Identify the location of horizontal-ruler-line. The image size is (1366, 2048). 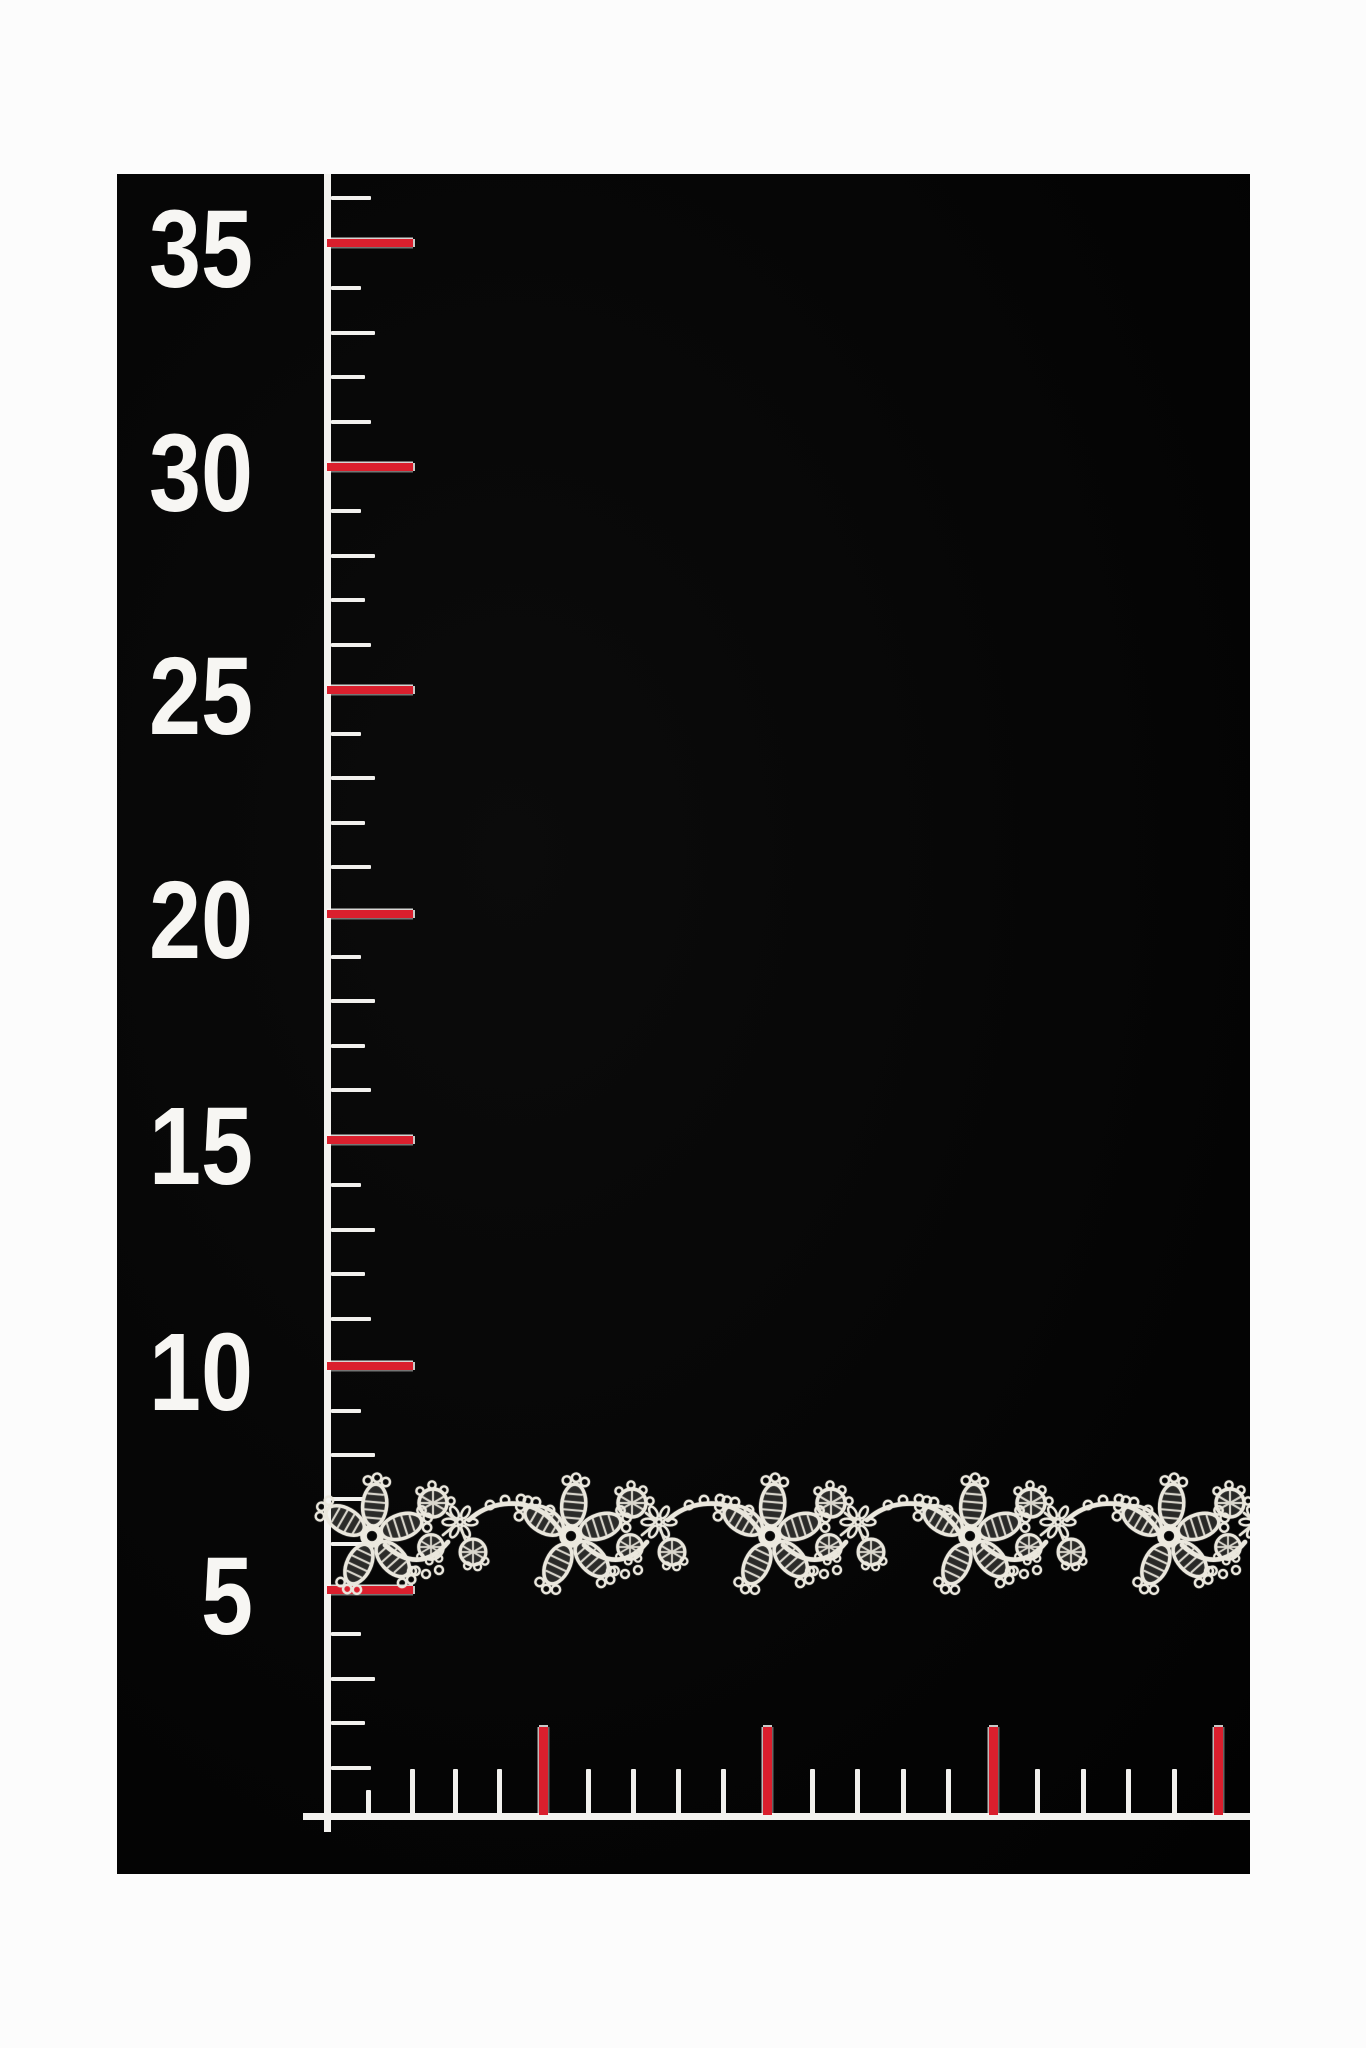
(776, 1816).